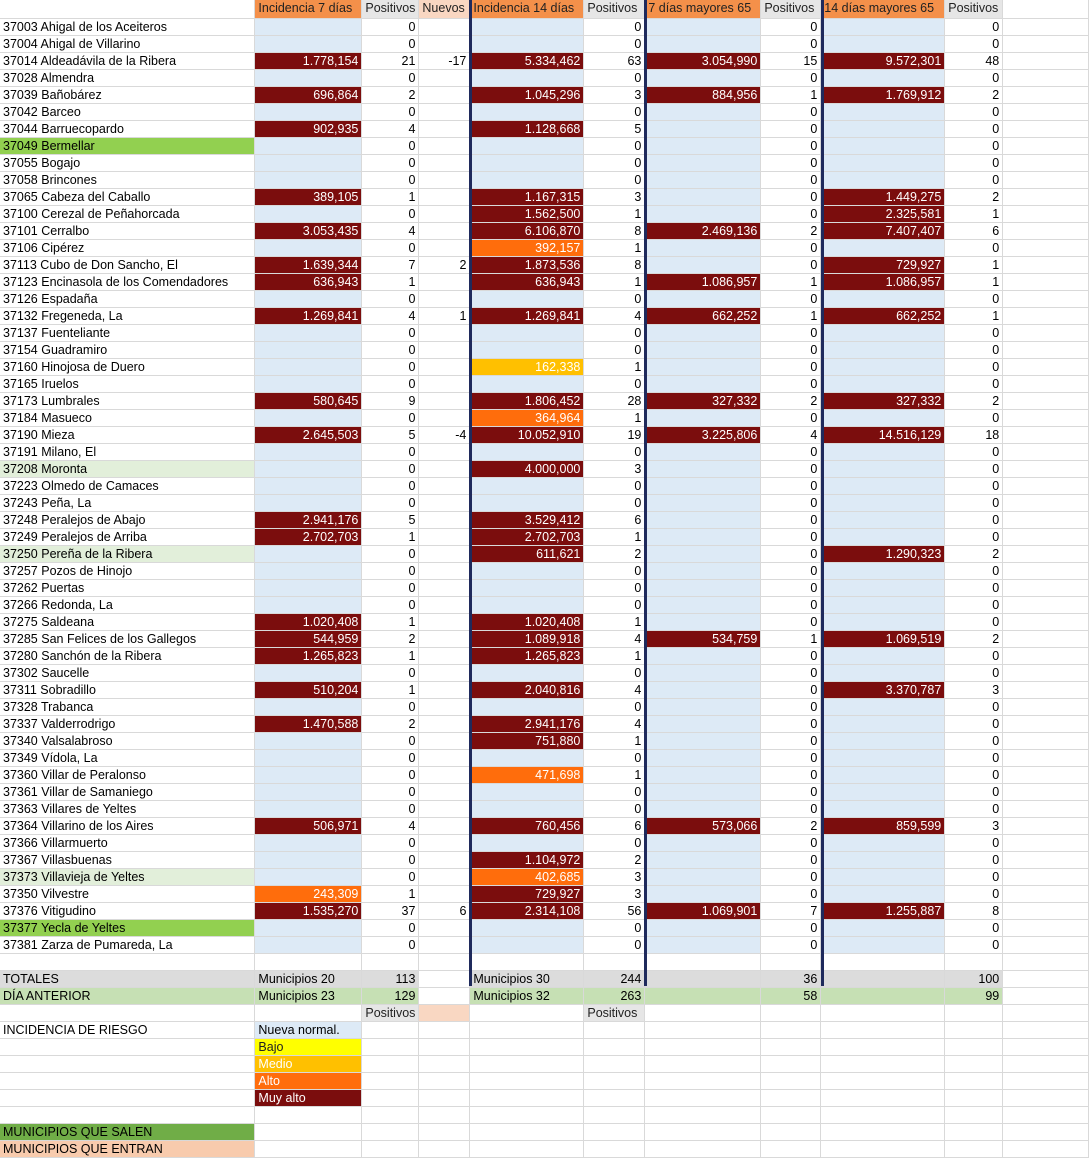  I want to click on previous-positivos-14: 263, so click(614, 996).